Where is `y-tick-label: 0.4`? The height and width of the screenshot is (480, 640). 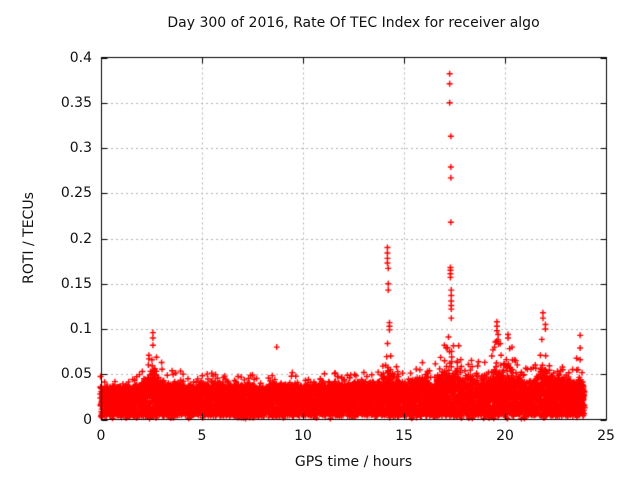
y-tick-label: 0.4 is located at coordinates (80, 57).